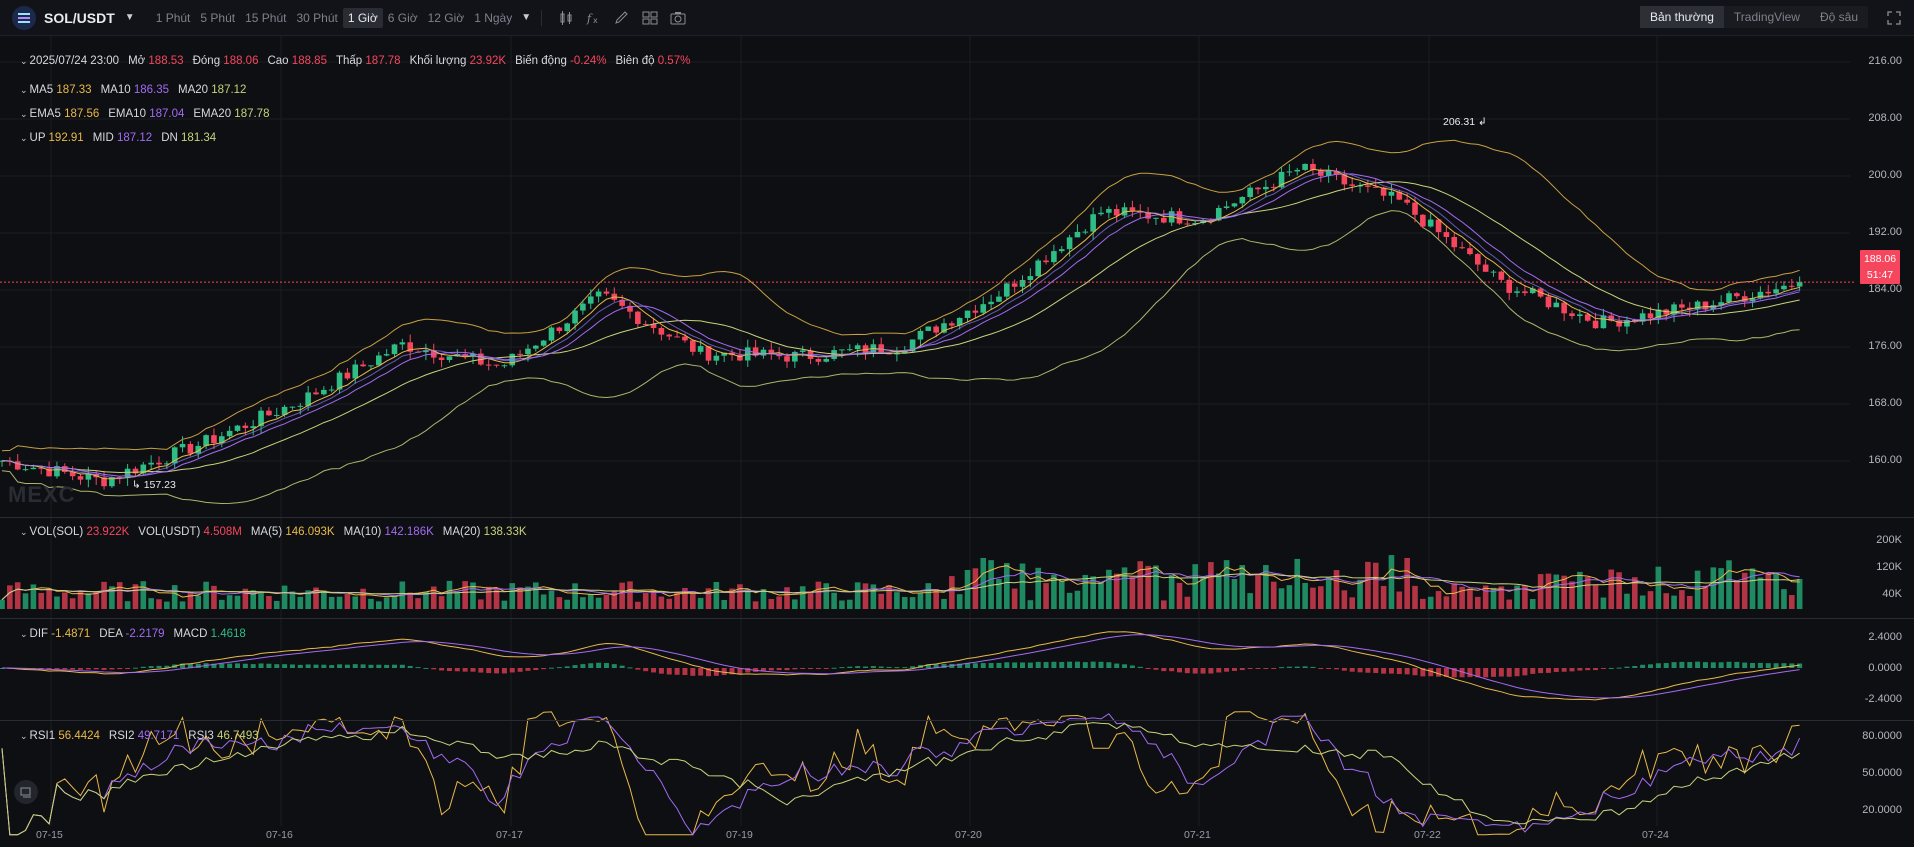  I want to click on volume-tick-0: 200K, so click(1889, 540).